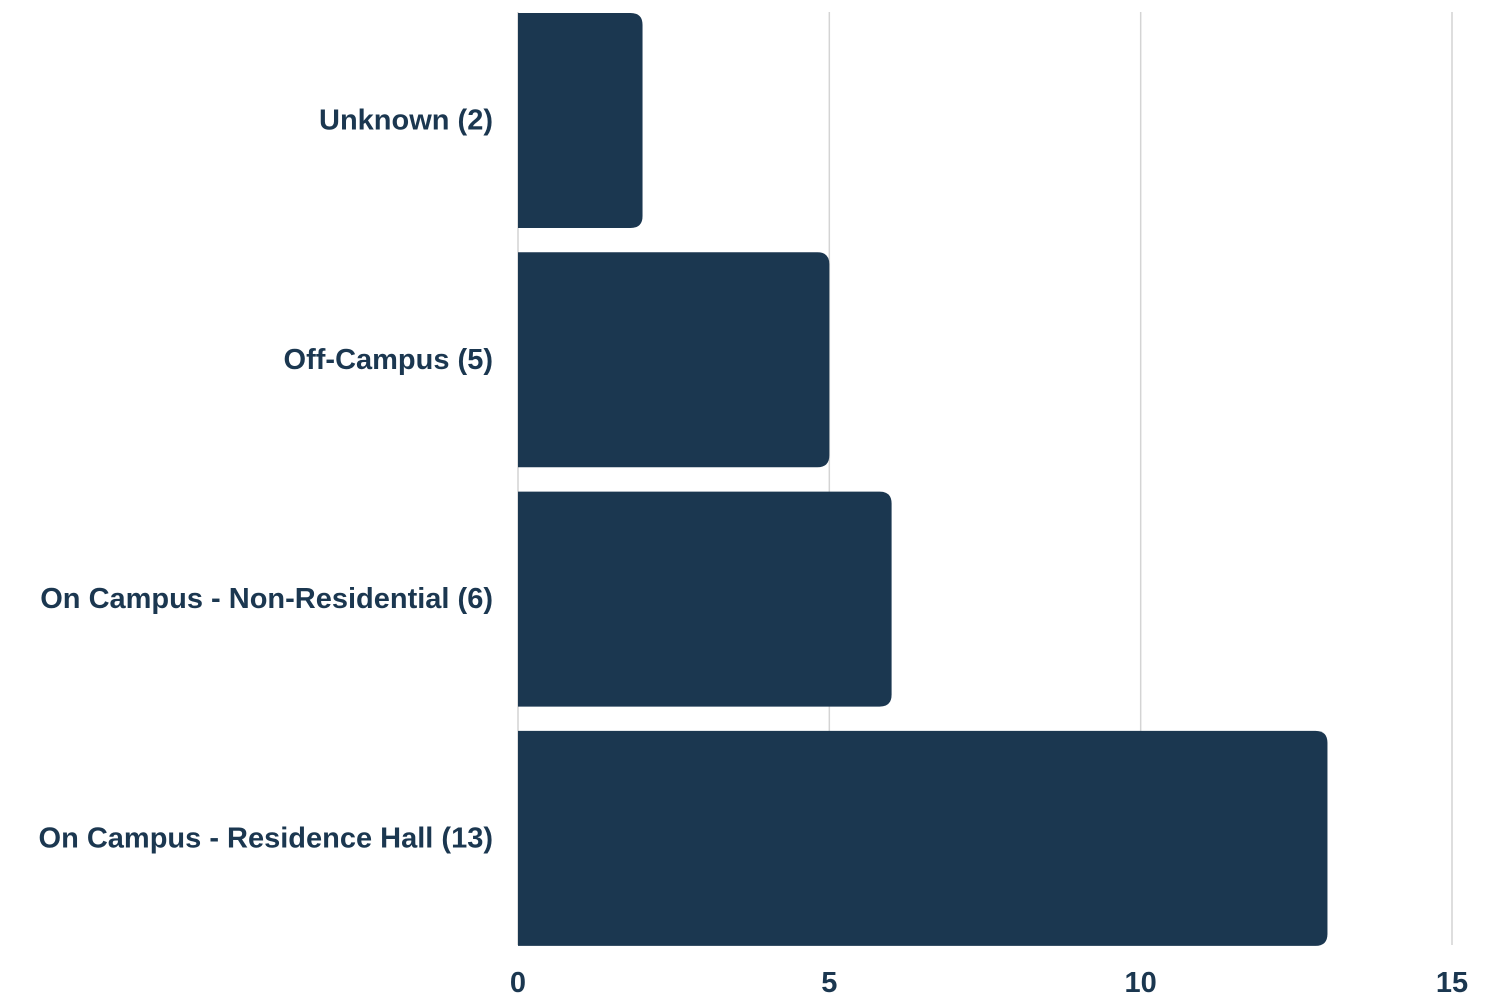 The height and width of the screenshot is (997, 1486). I want to click on x-tick-label: 5, so click(829, 982).